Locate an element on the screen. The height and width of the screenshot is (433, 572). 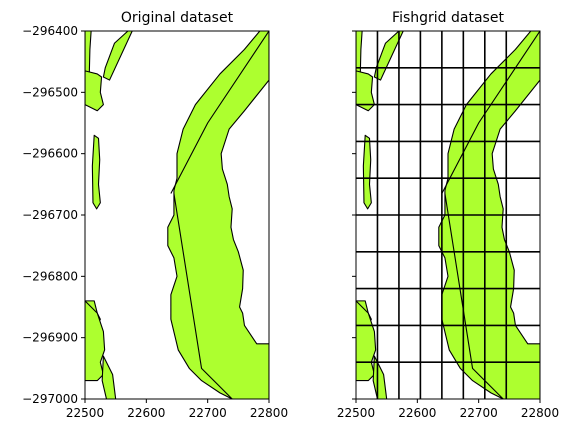
y-tick-label: −296600 is located at coordinates (50, 154).